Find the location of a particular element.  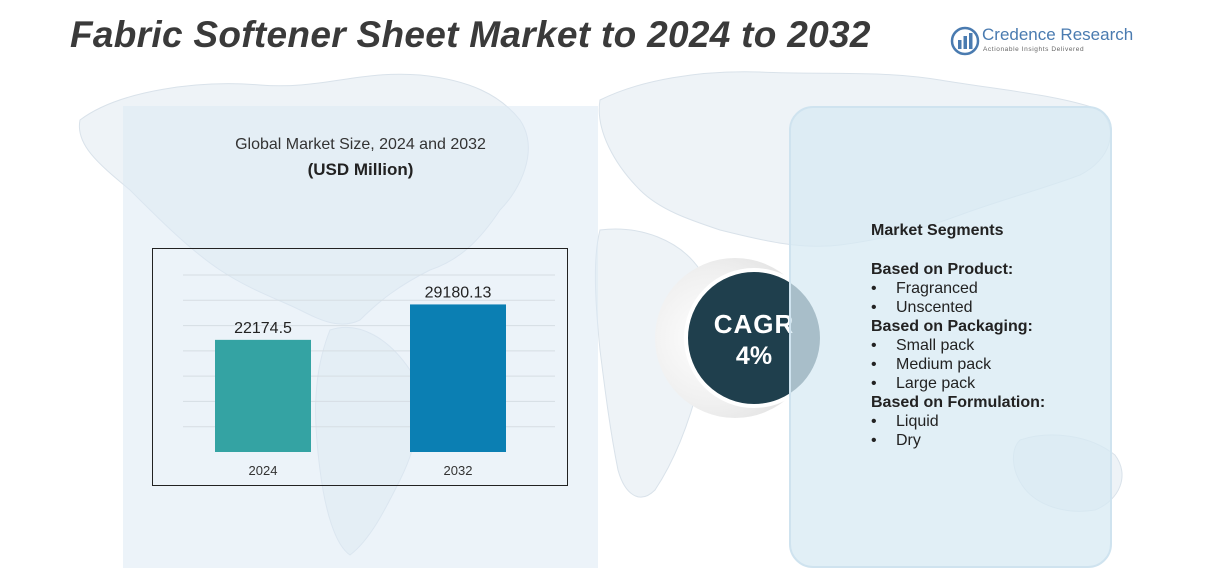

segment-group-title: Based on Packaging: is located at coordinates (952, 326).